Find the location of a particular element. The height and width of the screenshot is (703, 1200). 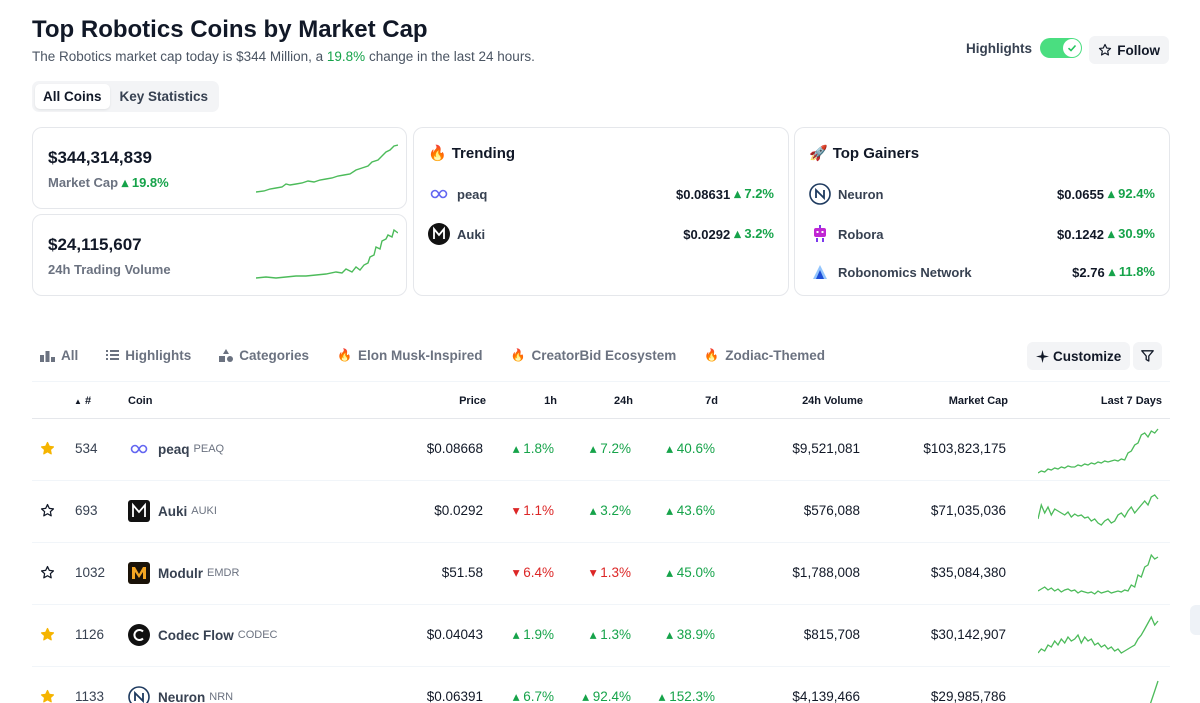

robora-logo-icon is located at coordinates (820, 234).